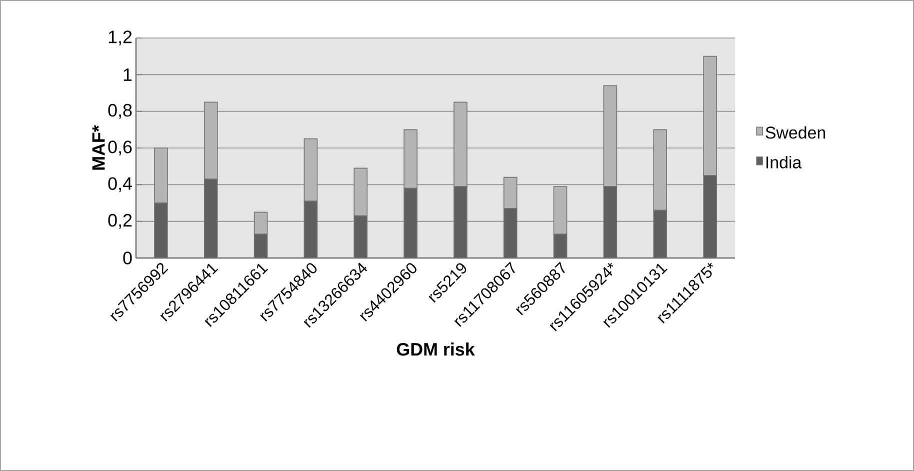 The image size is (914, 471). What do you see at coordinates (120, 221) in the screenshot?
I see `y-tick-label: 0,2` at bounding box center [120, 221].